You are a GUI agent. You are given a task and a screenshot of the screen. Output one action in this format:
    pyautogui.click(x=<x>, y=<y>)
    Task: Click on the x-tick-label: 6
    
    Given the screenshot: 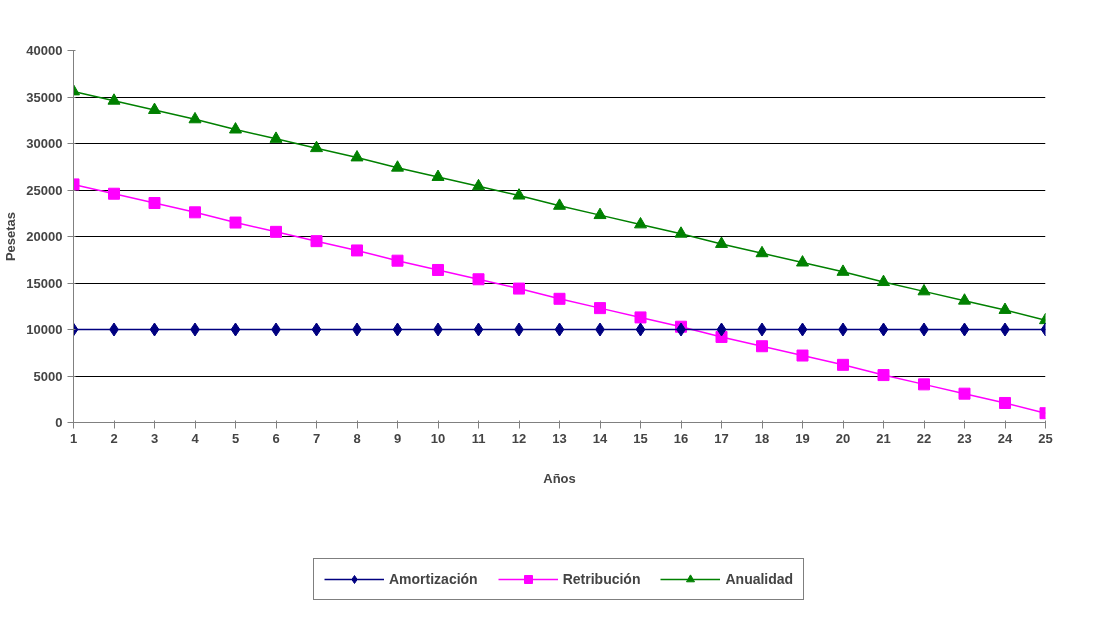 What is the action you would take?
    pyautogui.click(x=276, y=438)
    